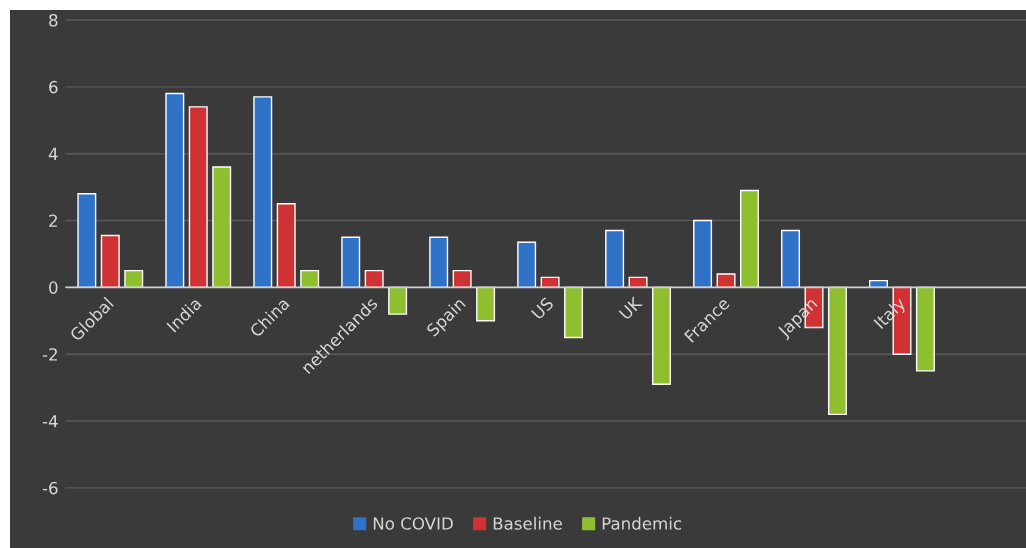 The height and width of the screenshot is (548, 1026). I want to click on y-tick-label: 2, so click(53, 220).